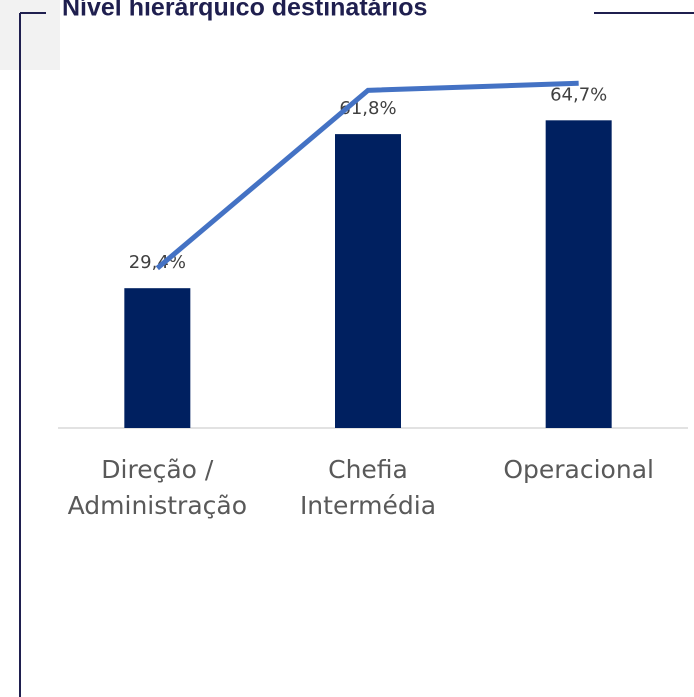 This screenshot has width=694, height=697. I want to click on x-tick-label: Operacional, so click(578, 469).